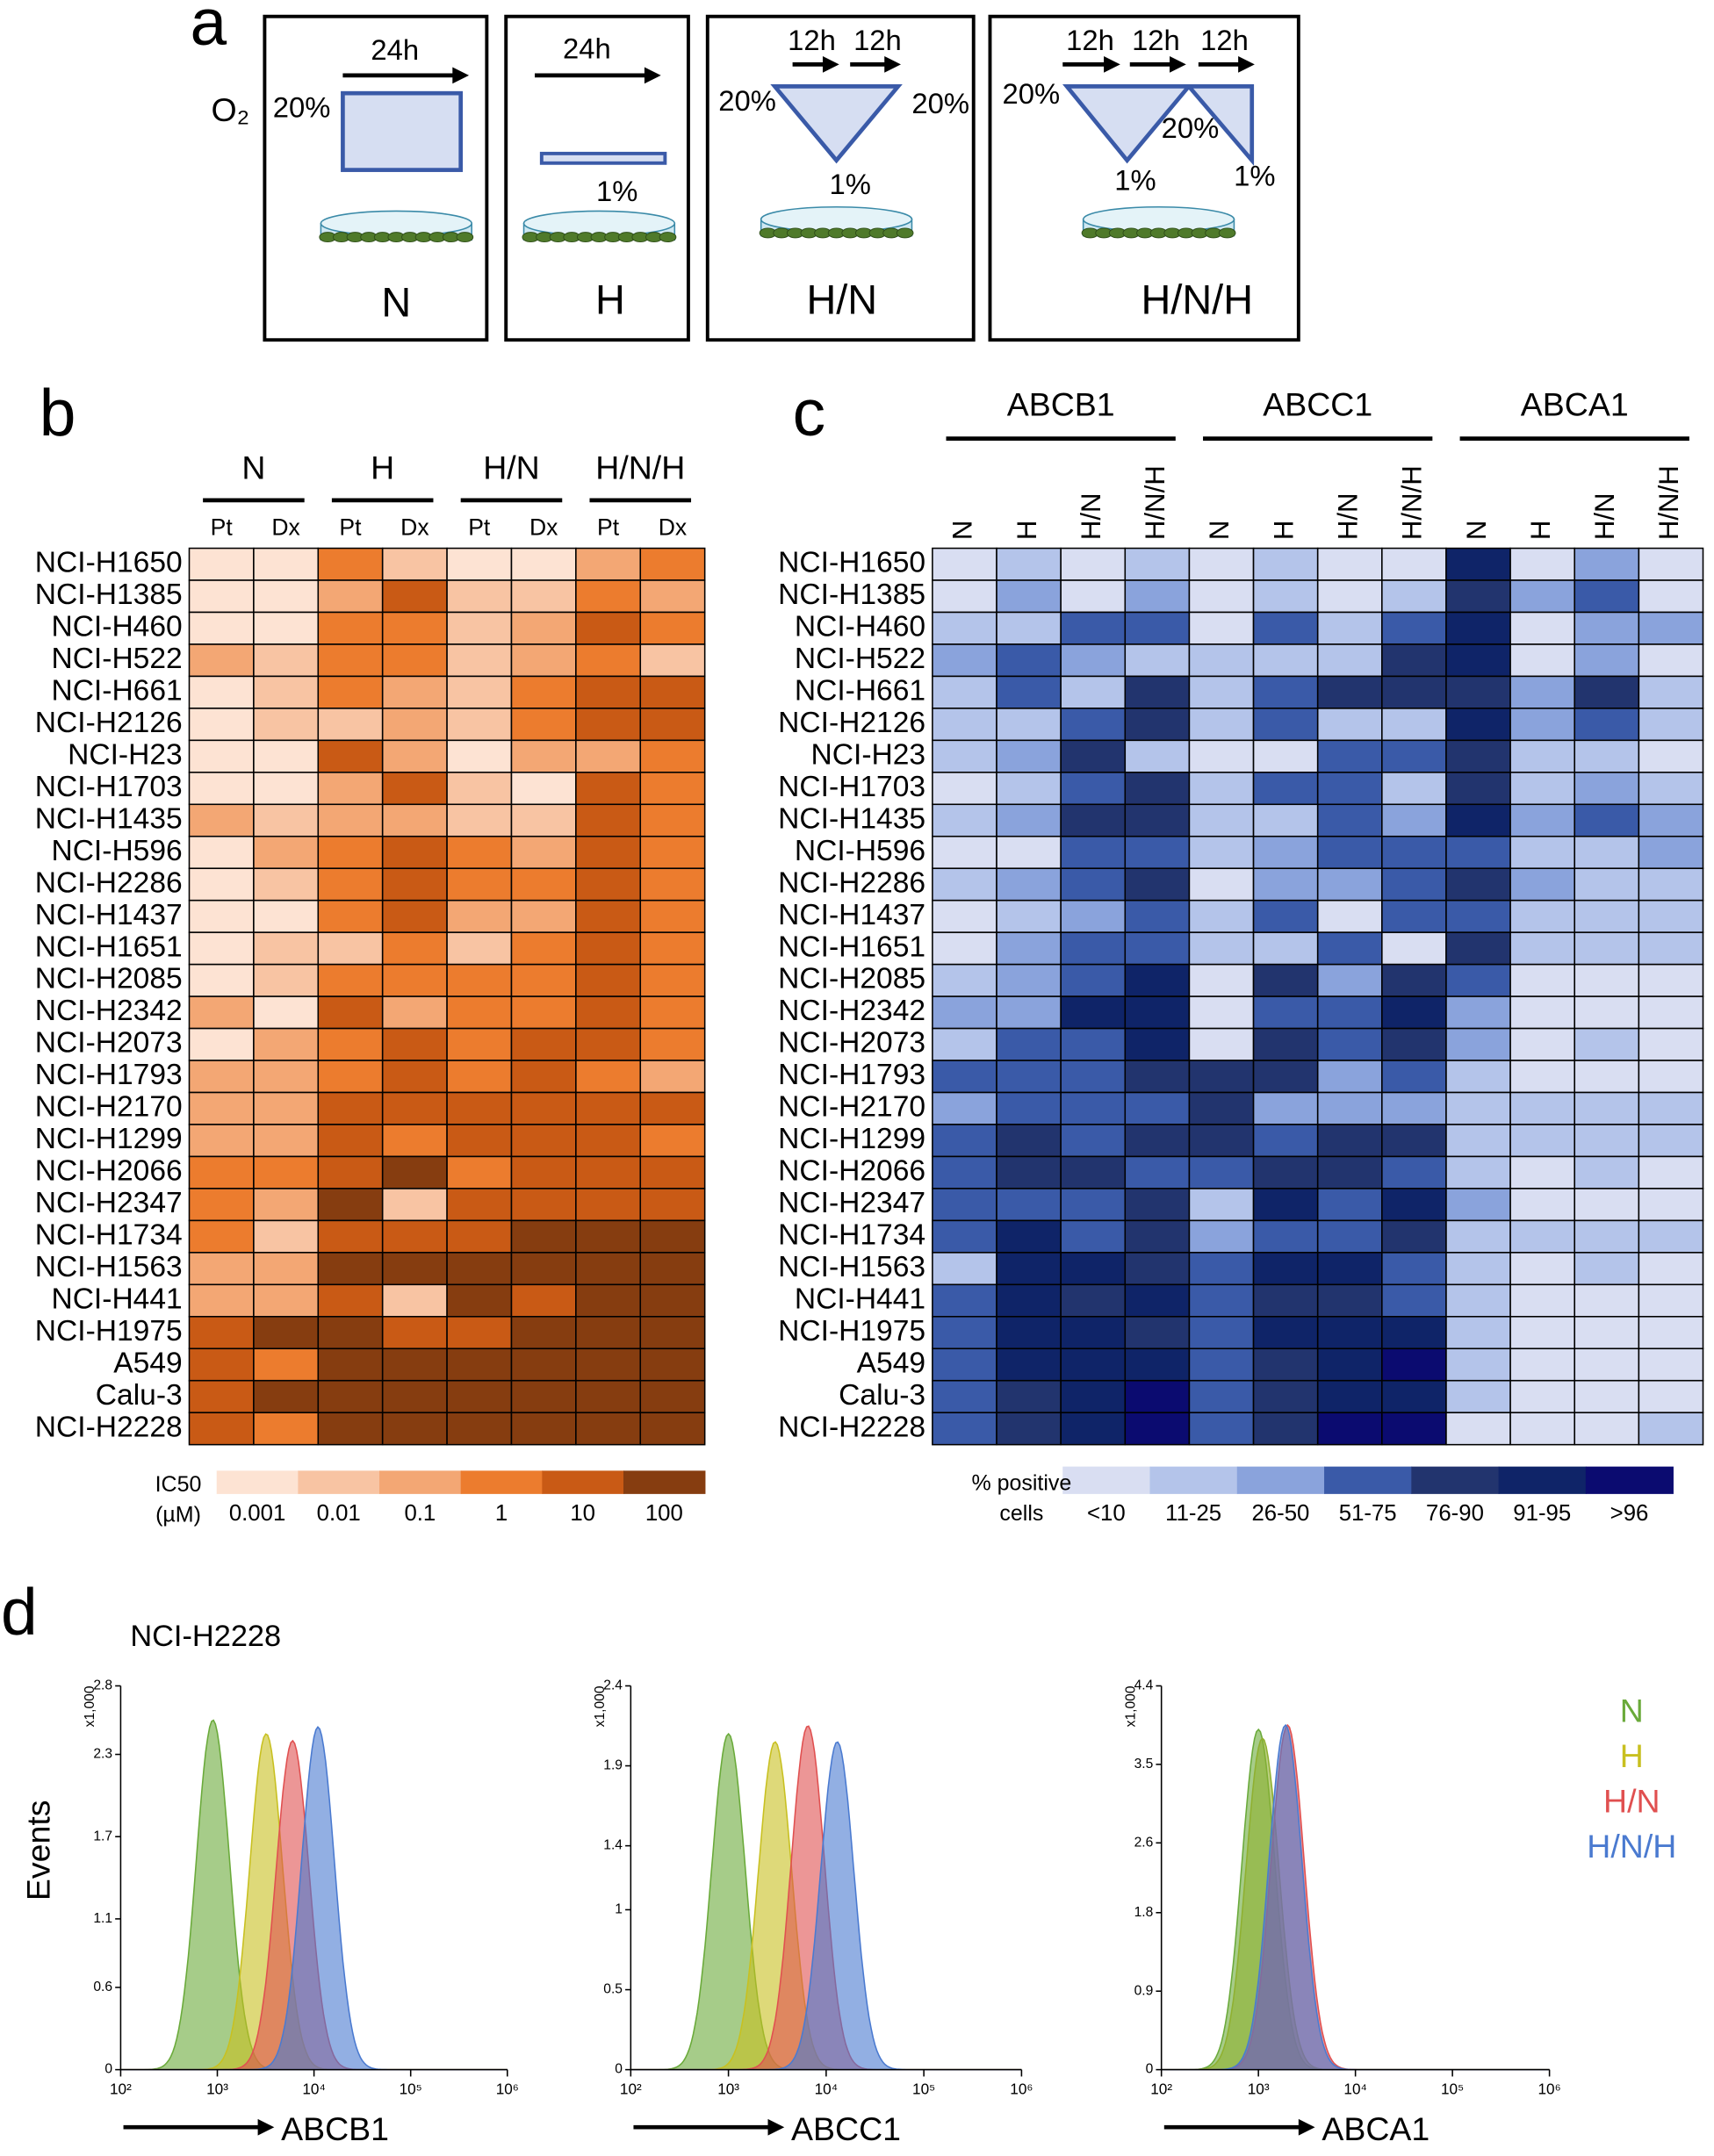 This screenshot has width=1714, height=2156. Describe the element at coordinates (826, 2089) in the screenshot. I see `x-tick-label: 10⁴` at that location.